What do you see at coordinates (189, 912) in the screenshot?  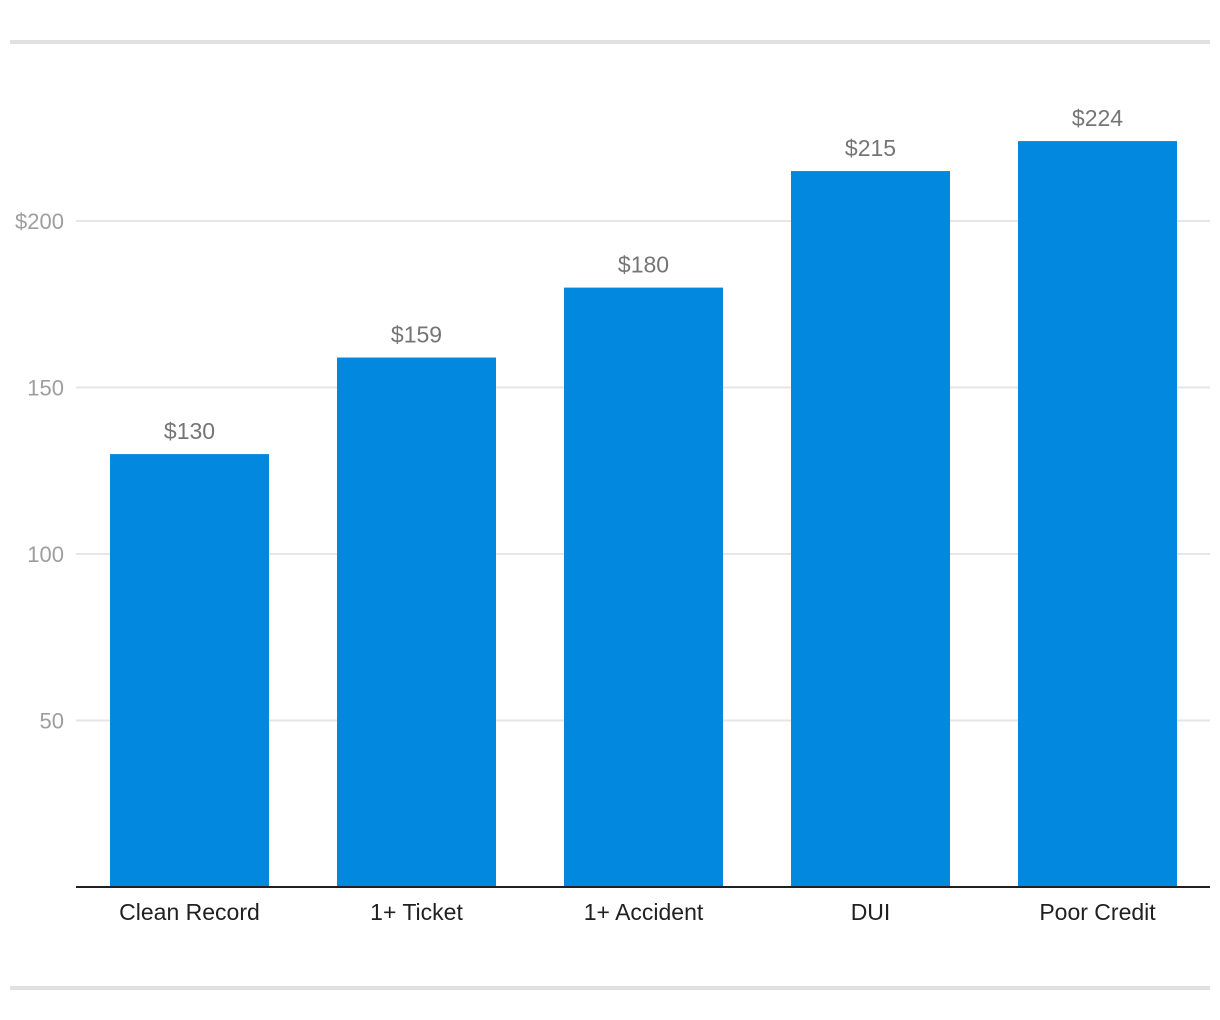 I see `x-tick-label: Clean Record` at bounding box center [189, 912].